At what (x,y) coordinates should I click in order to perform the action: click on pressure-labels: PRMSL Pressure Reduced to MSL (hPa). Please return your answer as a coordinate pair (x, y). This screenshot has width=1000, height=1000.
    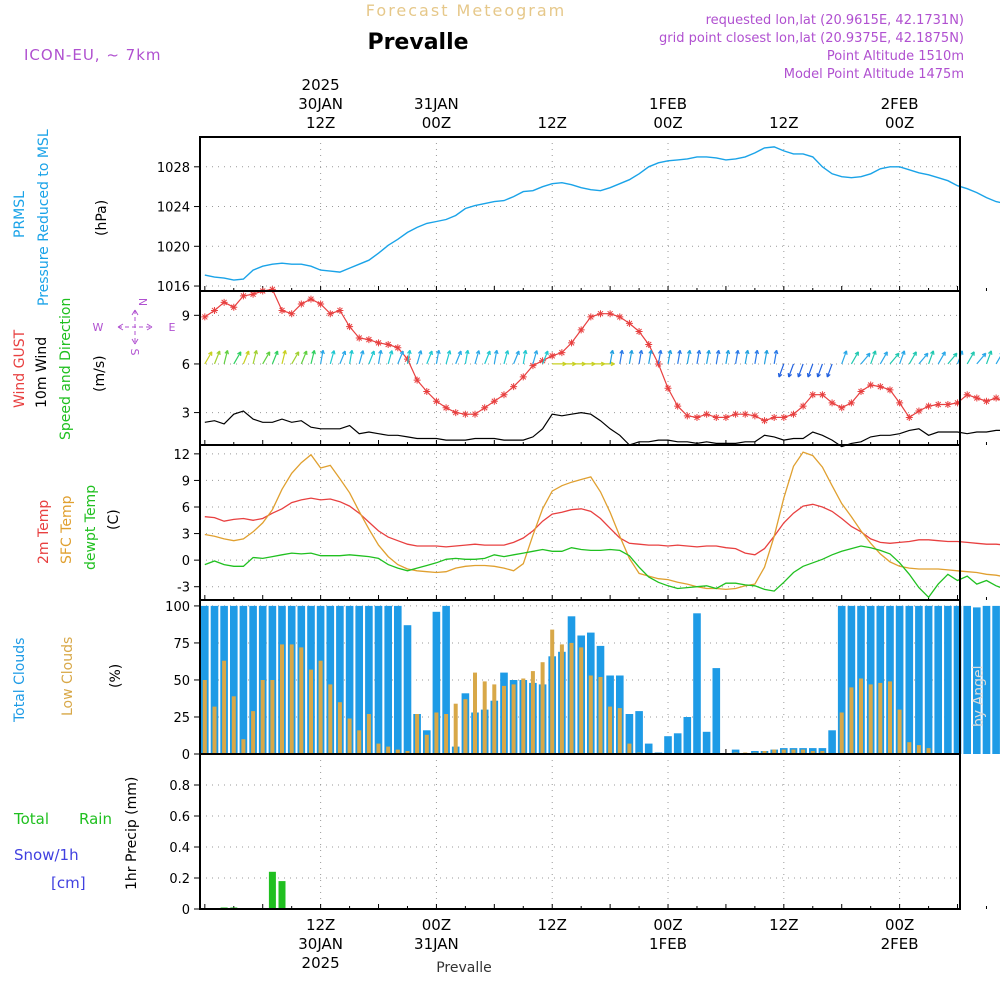
    Looking at the image, I should click on (61, 217).